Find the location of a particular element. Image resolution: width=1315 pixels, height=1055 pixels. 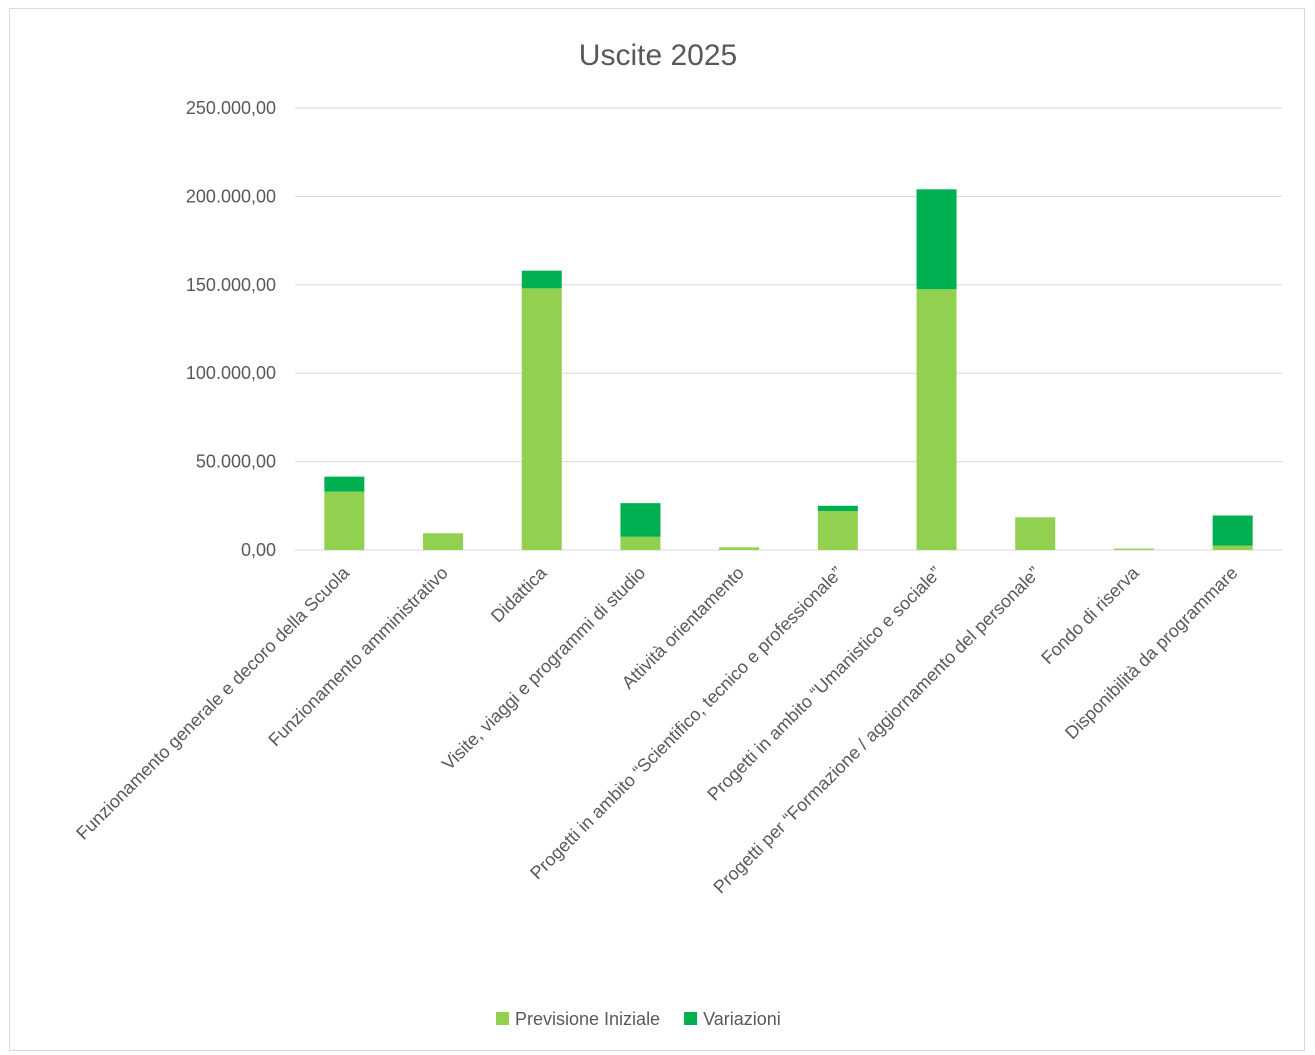

x-category-label: Disponibilità da programmare is located at coordinates (1151, 653).